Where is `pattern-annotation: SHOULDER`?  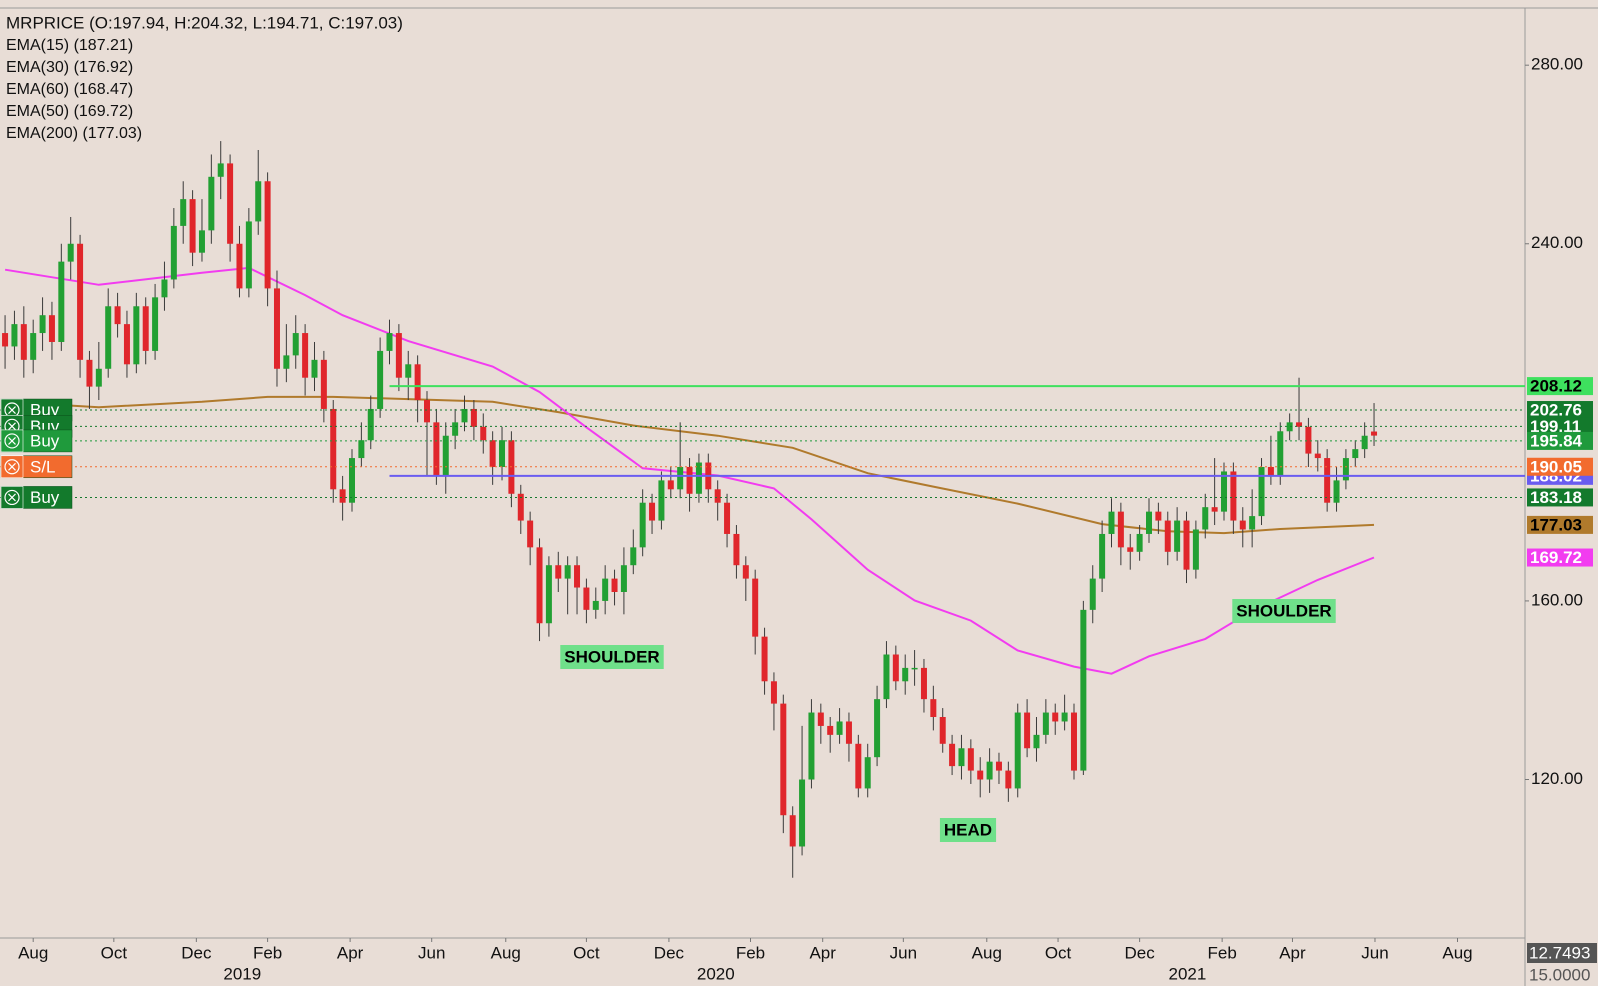
pattern-annotation: SHOULDER is located at coordinates (611, 656).